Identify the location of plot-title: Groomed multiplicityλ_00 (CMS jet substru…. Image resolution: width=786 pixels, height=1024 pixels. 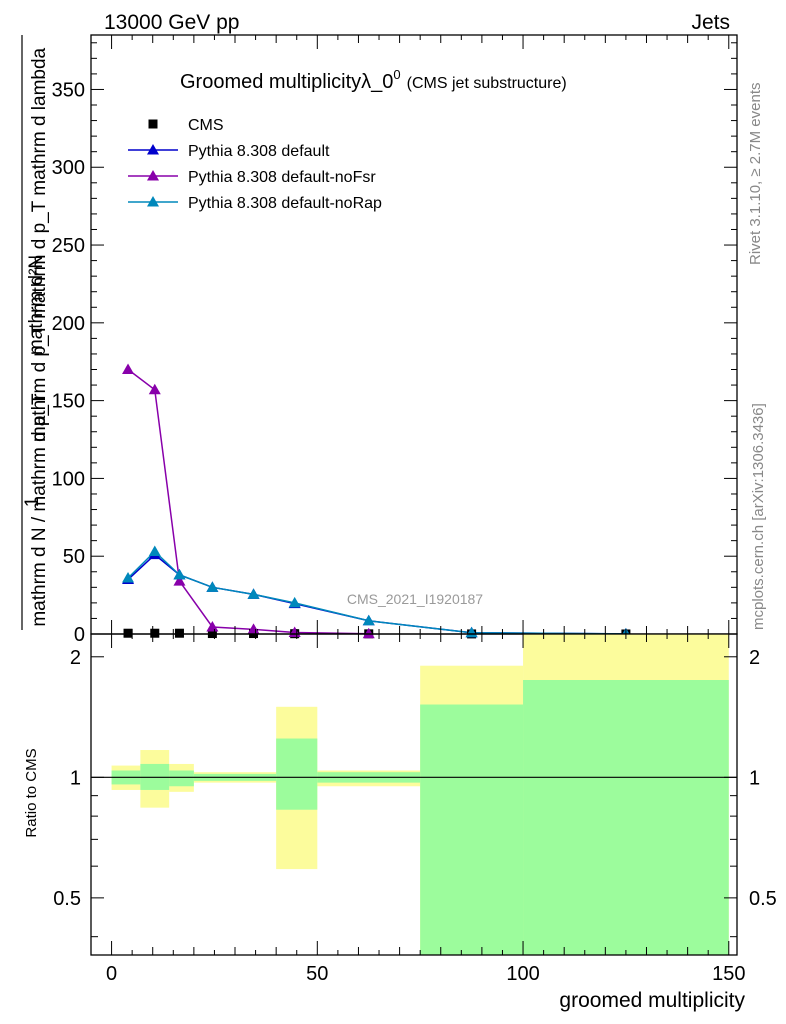
(373, 80).